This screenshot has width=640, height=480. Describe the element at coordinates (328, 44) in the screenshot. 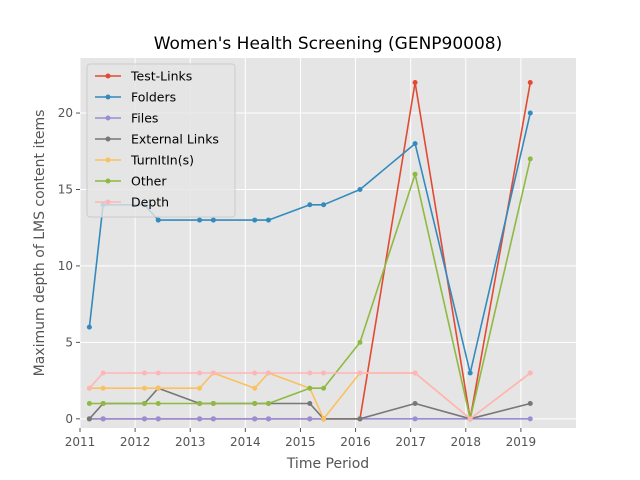

I see `chart-title: Women's Health Screening (GENP90008)` at that location.